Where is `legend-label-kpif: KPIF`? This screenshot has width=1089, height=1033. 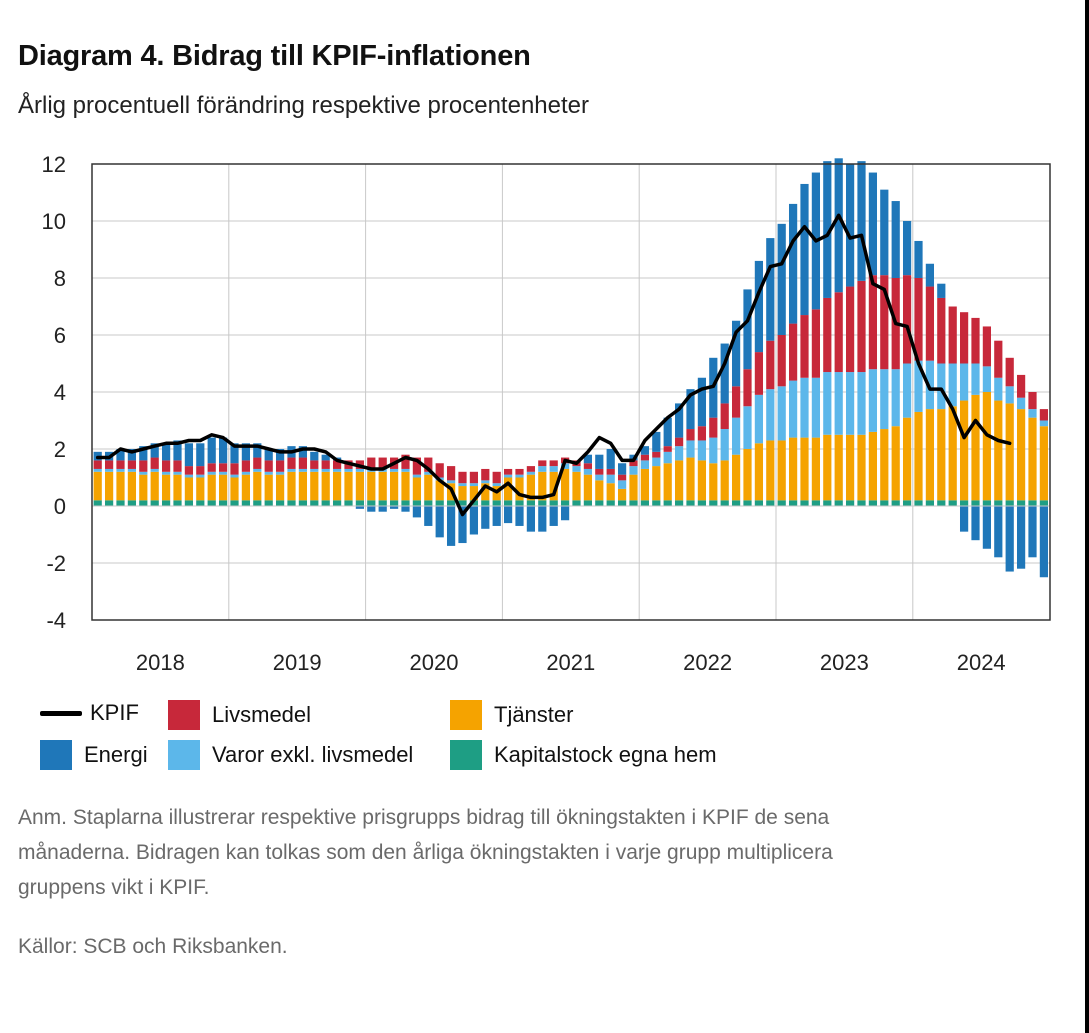
legend-label-kpif: KPIF is located at coordinates (114, 712).